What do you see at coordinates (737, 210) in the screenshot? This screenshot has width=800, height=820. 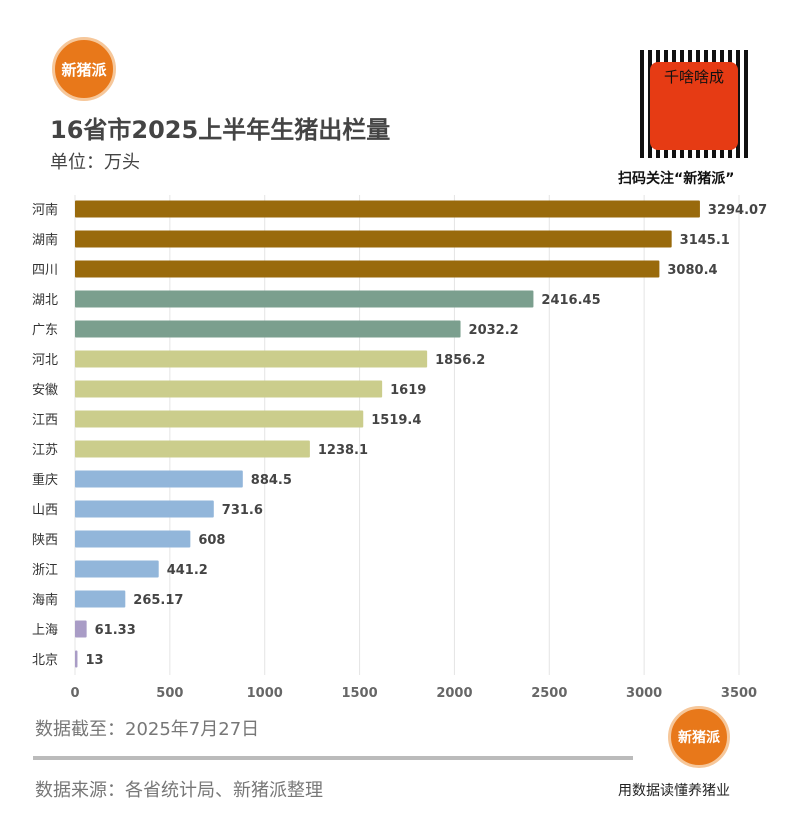 I see `data-label: 3294.07` at bounding box center [737, 210].